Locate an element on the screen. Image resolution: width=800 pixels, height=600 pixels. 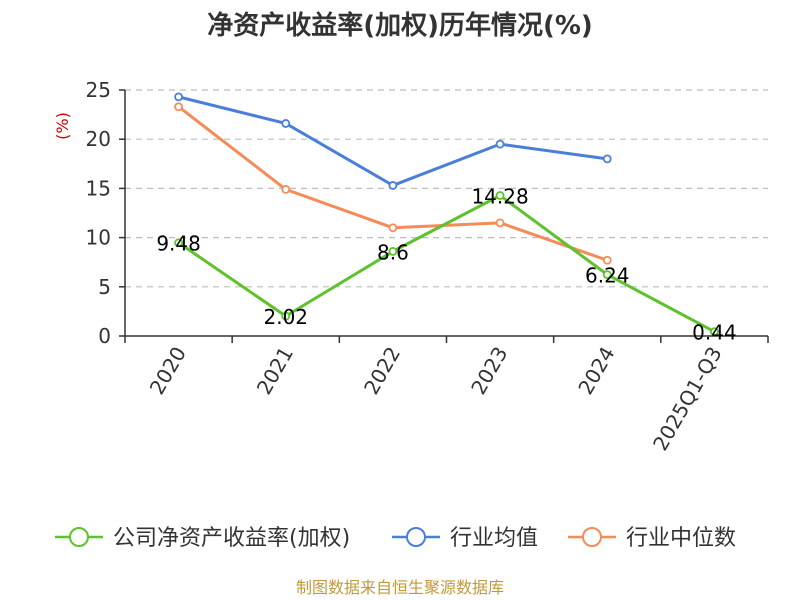
data-label: 0.44 is located at coordinates (714, 333).